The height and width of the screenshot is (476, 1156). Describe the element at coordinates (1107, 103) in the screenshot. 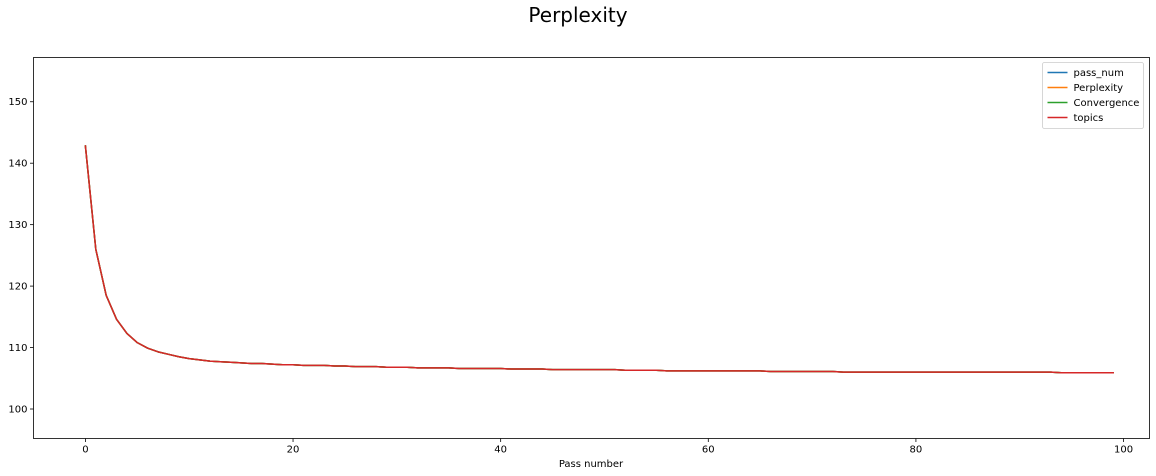

I see `legend-label: Convergence` at that location.